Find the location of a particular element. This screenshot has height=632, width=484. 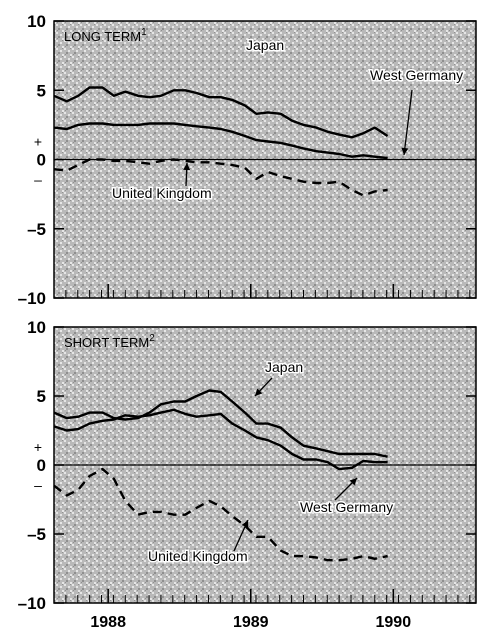

panel-label-footnote: 2 is located at coordinates (152, 338).